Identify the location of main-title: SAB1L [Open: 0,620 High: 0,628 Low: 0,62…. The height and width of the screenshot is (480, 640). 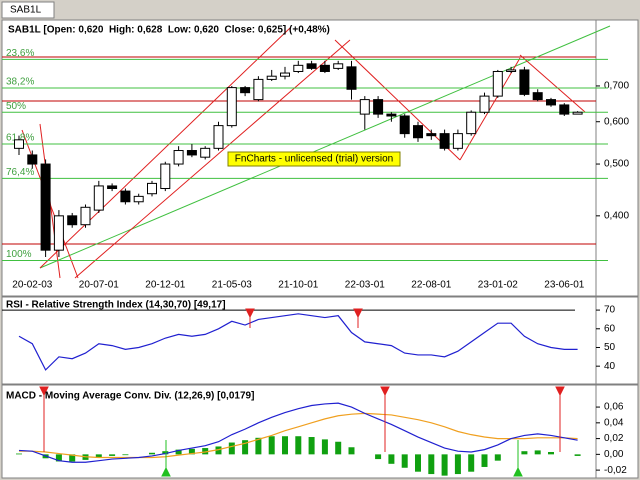
(169, 30).